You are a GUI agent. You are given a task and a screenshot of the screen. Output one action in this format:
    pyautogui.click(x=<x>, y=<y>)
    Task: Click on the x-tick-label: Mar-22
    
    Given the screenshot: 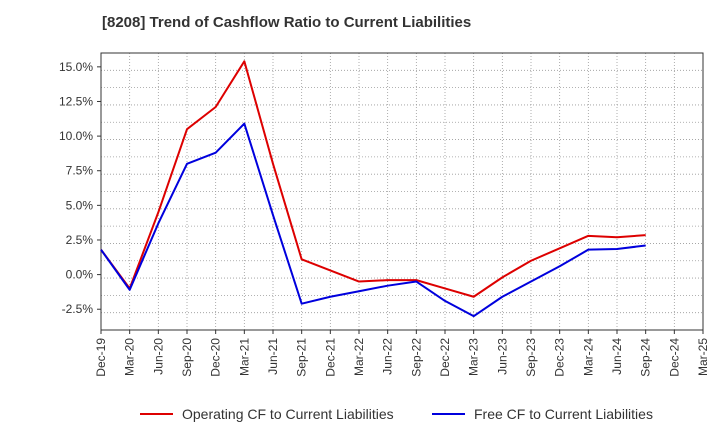 What is the action you would take?
    pyautogui.click(x=359, y=357)
    